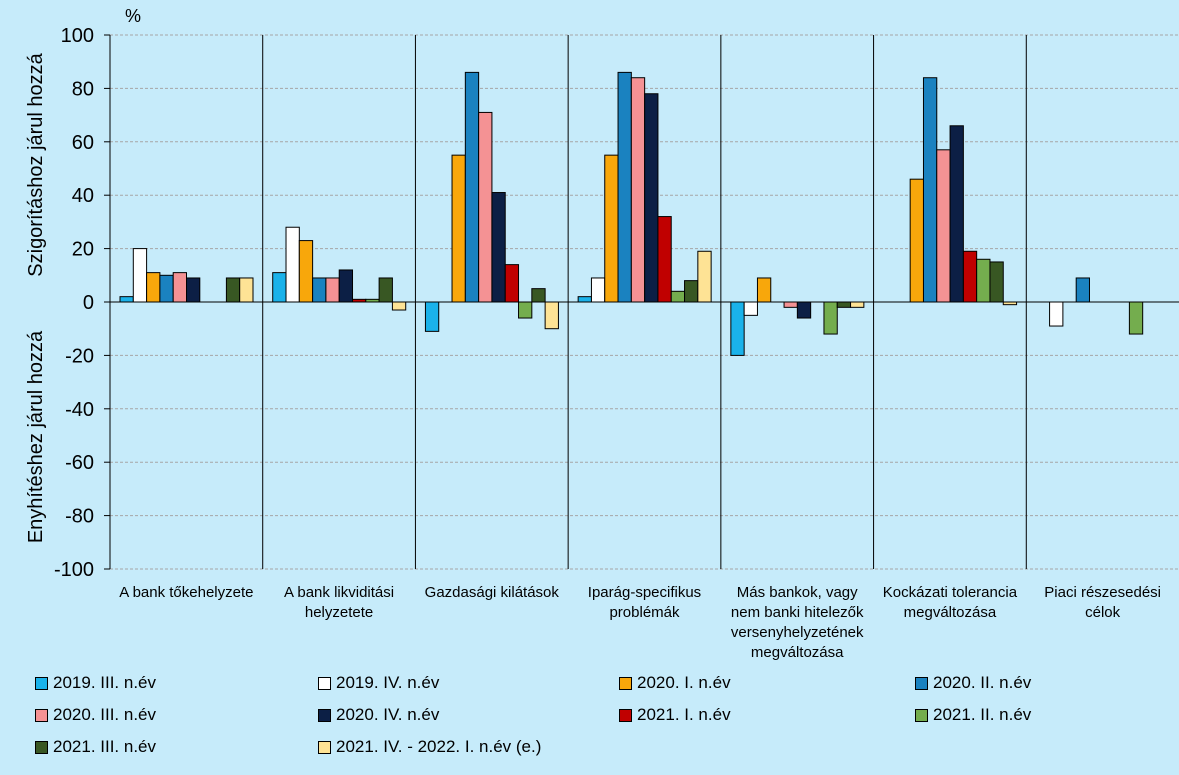 This screenshot has width=1179, height=775. What do you see at coordinates (797, 632) in the screenshot?
I see `x-tick-label: versenyhelyzetének` at bounding box center [797, 632].